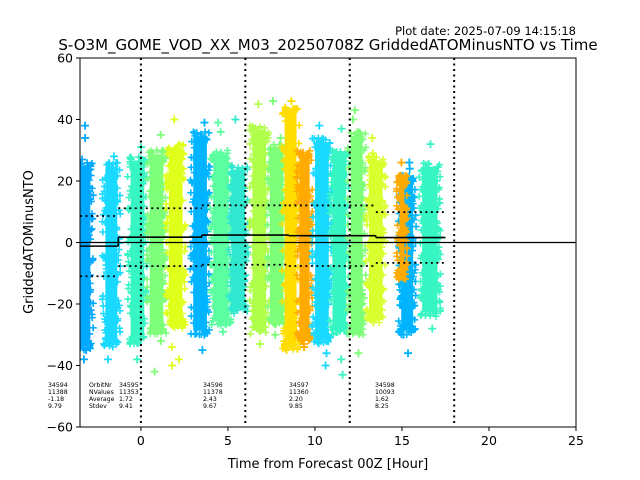  I want to click on y-tick-label: −40, so click(60, 365).